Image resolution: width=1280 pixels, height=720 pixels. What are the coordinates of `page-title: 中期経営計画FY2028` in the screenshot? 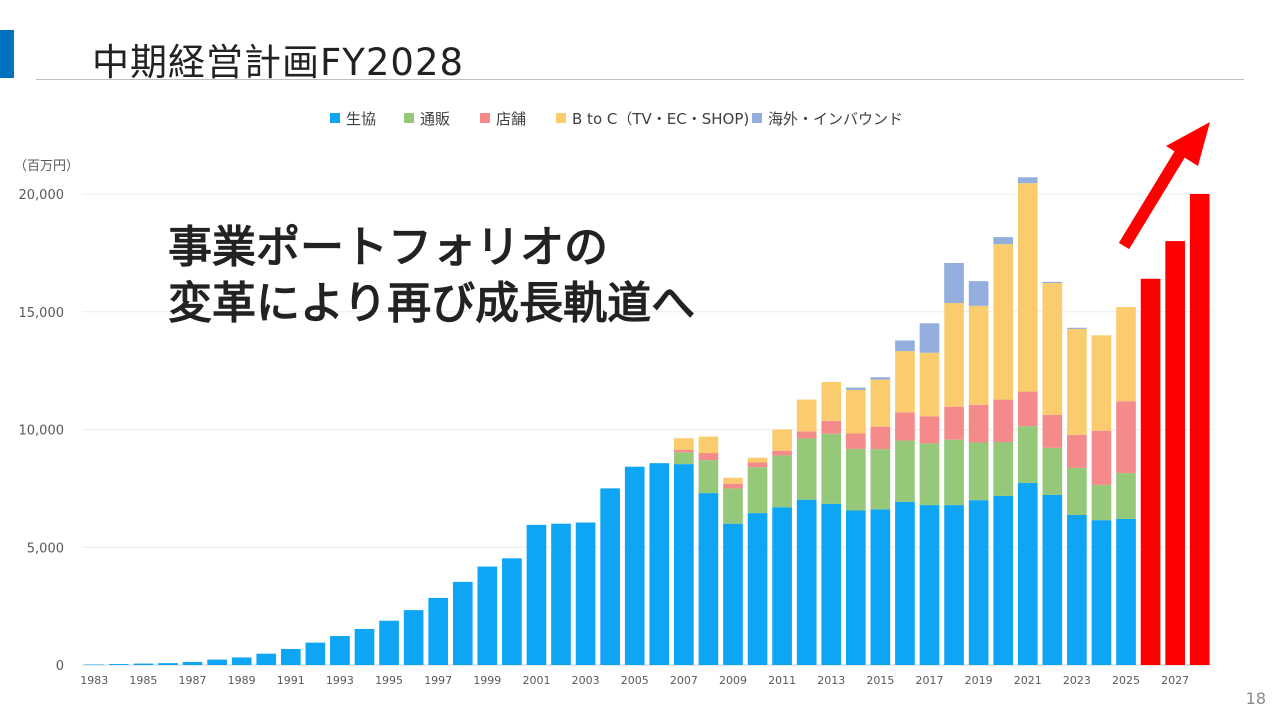 It's located at (278, 62).